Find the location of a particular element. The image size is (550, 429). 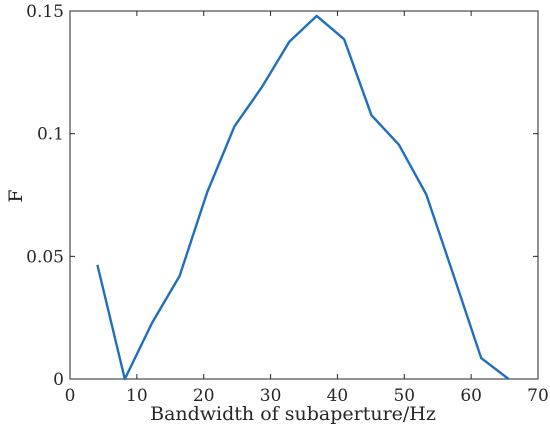

x-tick-label: 40 is located at coordinates (338, 396).